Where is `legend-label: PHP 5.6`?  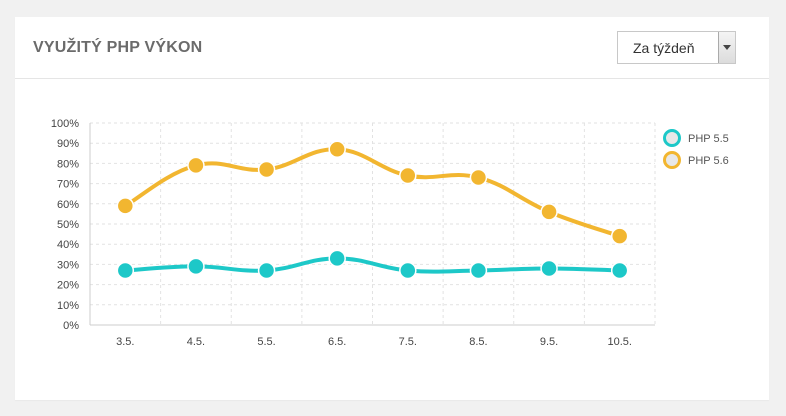 legend-label: PHP 5.6 is located at coordinates (708, 161).